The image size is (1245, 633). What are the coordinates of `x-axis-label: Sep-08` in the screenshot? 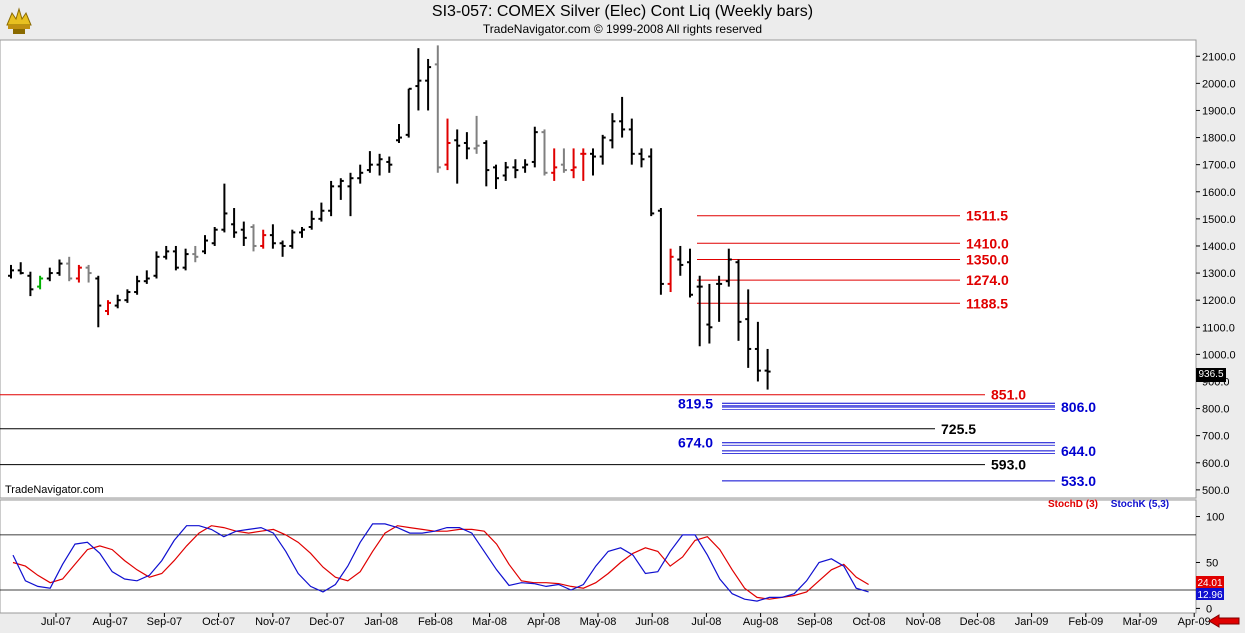 It's located at (814, 622).